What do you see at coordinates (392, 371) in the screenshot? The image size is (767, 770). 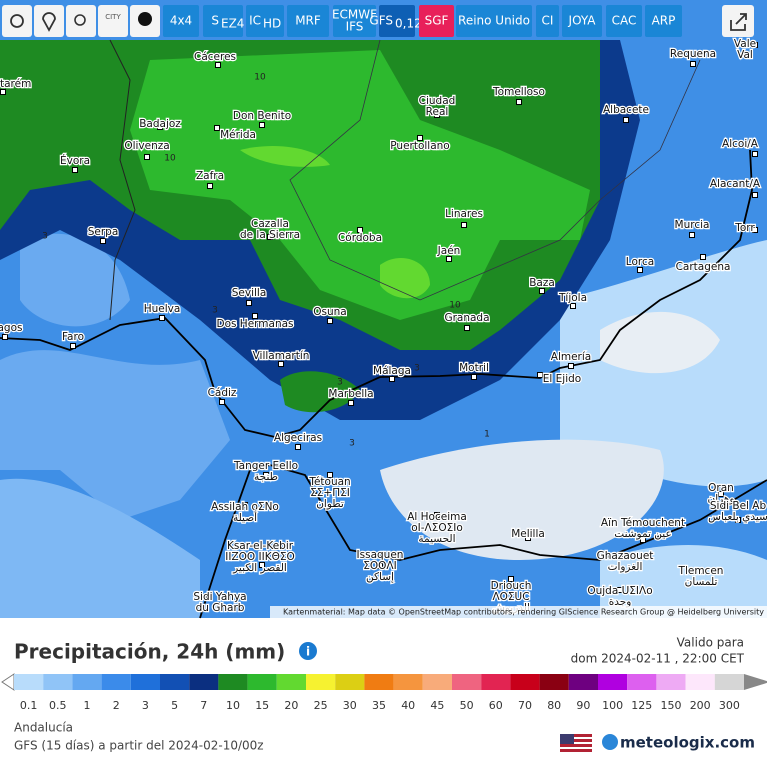 I see `city-label: Málaga` at bounding box center [392, 371].